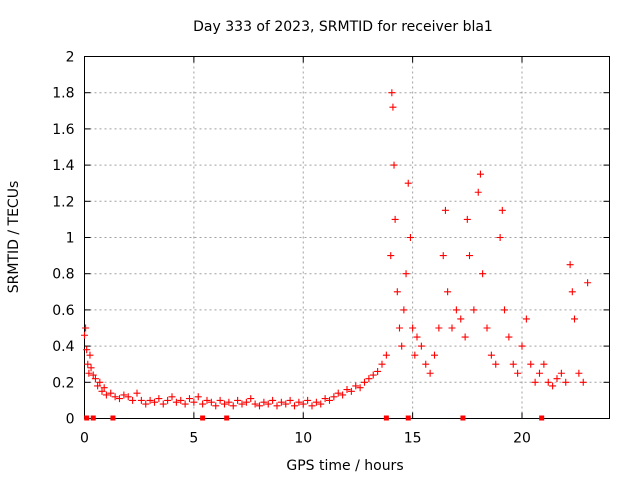 This screenshot has width=640, height=480. I want to click on y-tick-label: 0, so click(70, 420).